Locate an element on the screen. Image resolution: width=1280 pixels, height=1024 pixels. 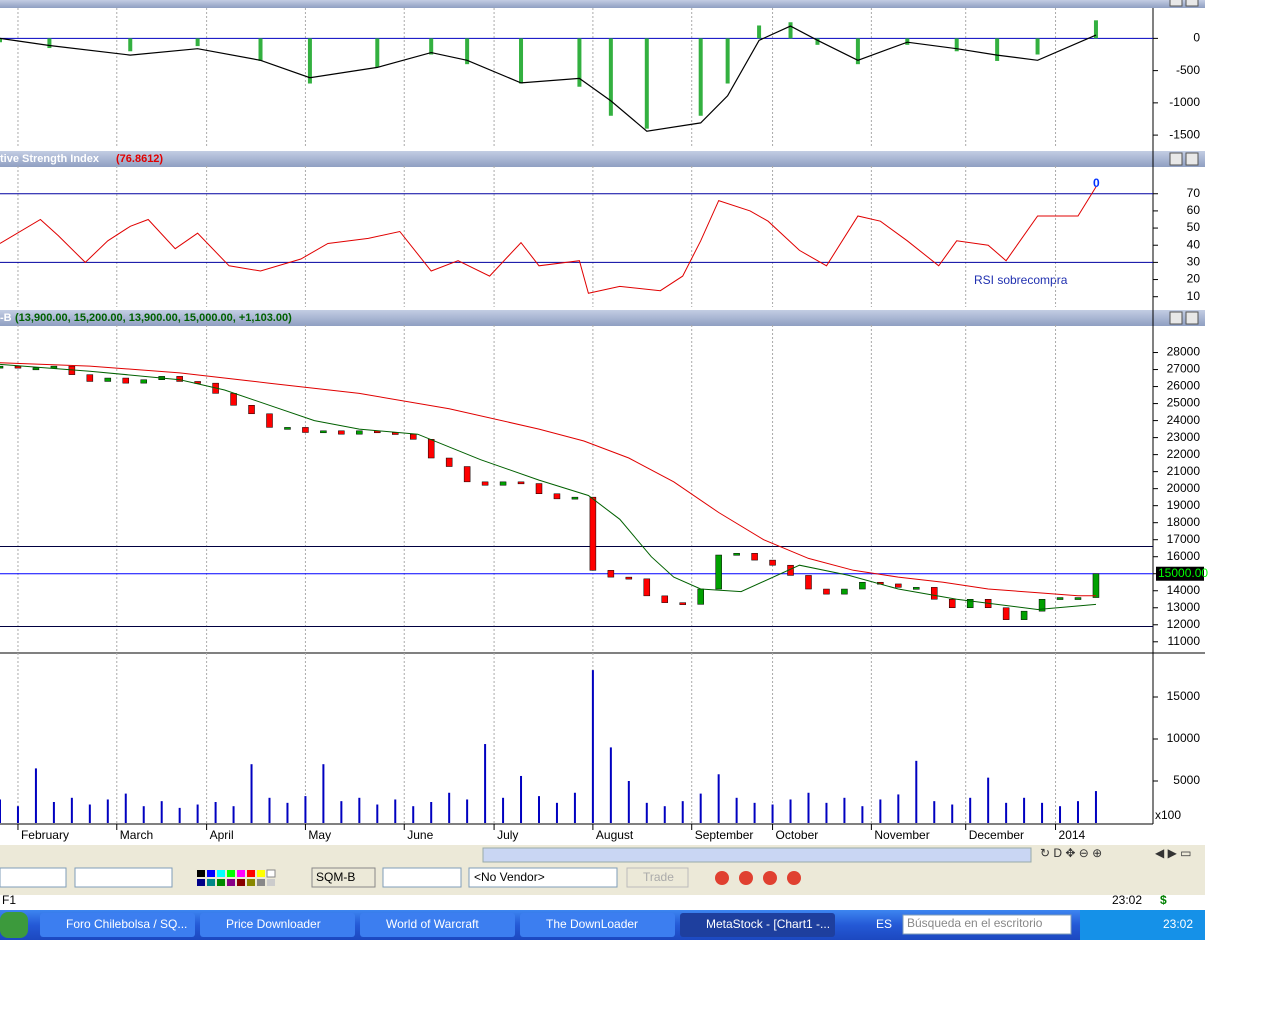
color-palette is located at coordinates (236, 877).